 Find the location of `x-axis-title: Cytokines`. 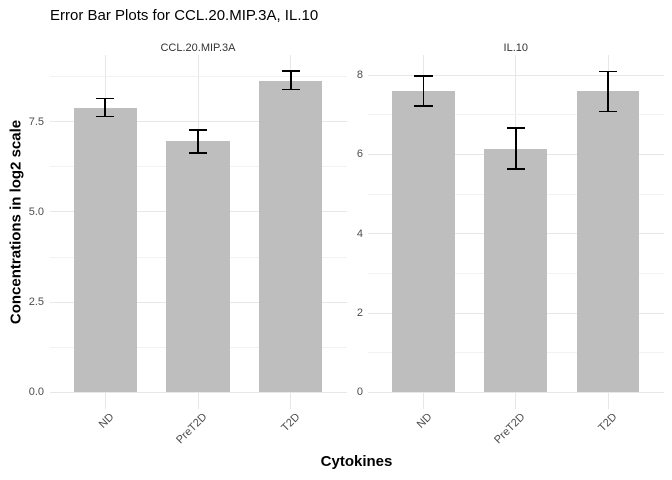

x-axis-title: Cytokines is located at coordinates (356, 461).